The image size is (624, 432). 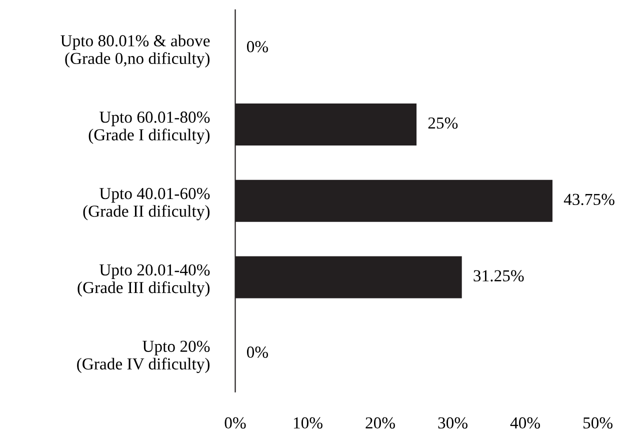 I want to click on x-tick-label: 0%, so click(x=235, y=423).